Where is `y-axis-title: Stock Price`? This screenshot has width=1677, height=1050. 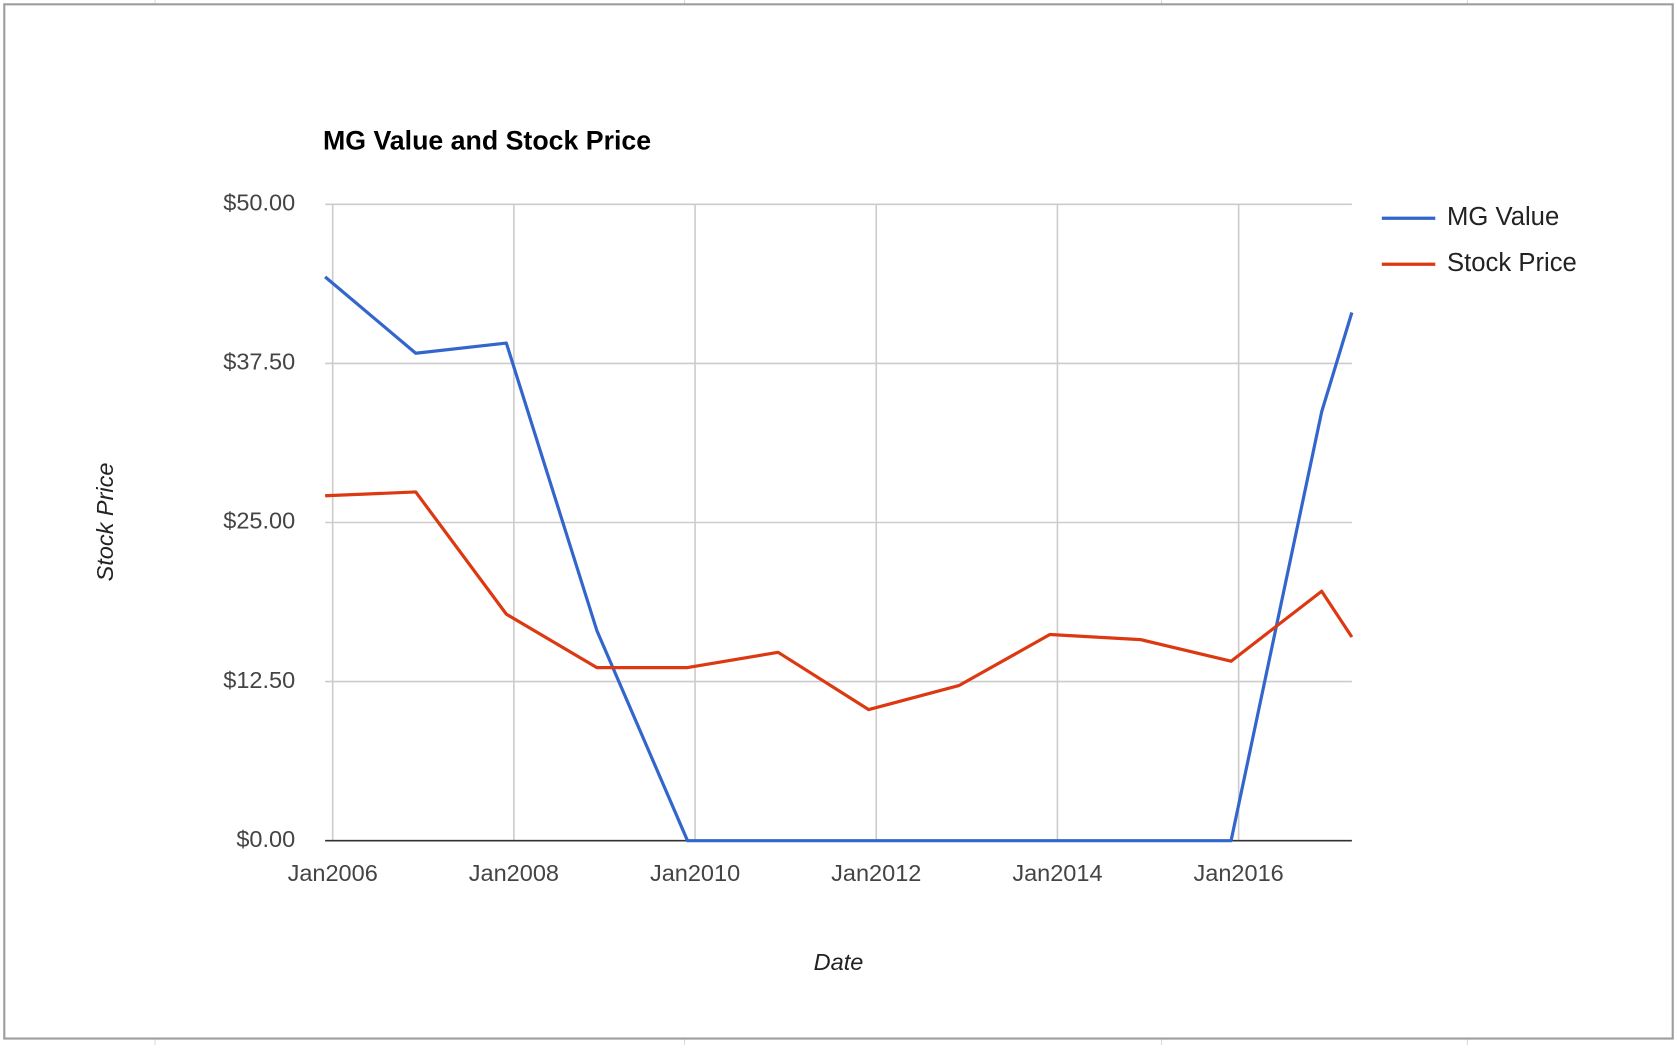
y-axis-title: Stock Price is located at coordinates (105, 522).